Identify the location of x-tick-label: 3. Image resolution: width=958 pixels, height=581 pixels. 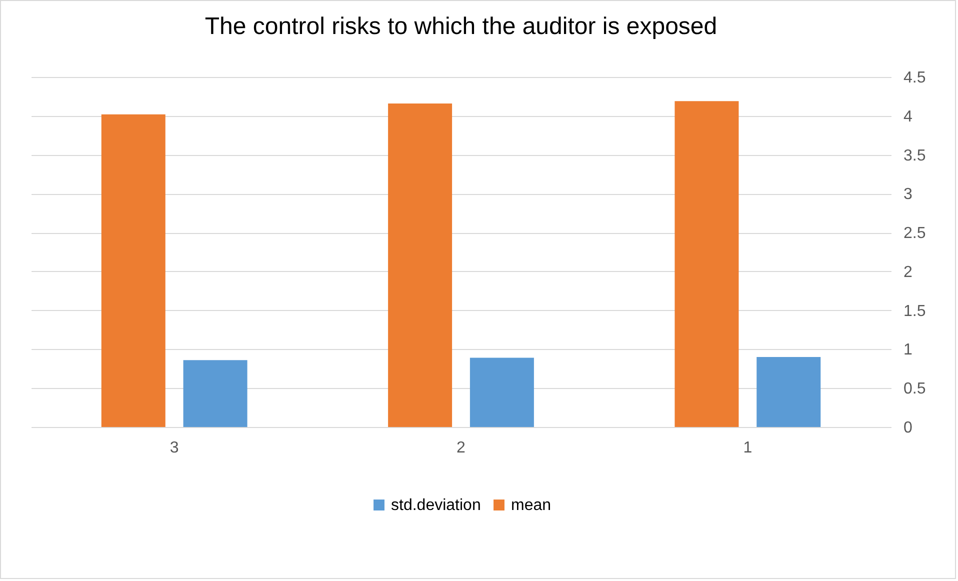
(174, 448).